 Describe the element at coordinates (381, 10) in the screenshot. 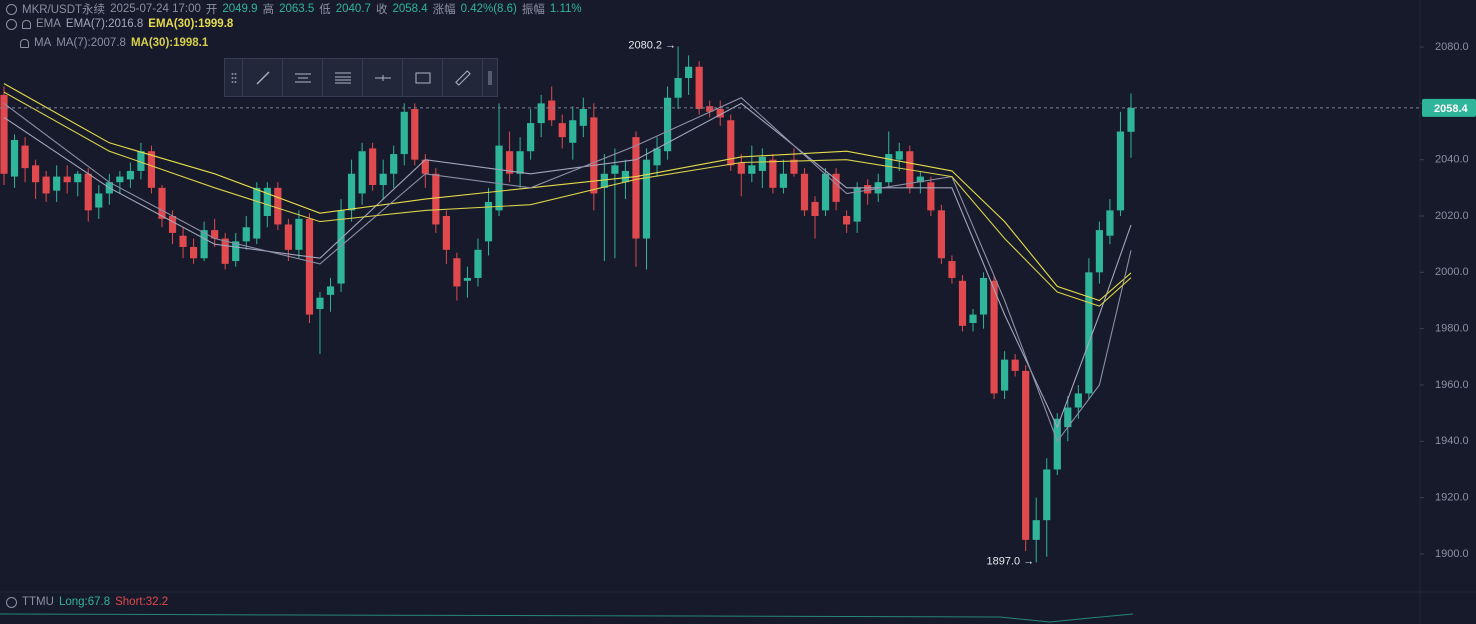

I see `close-label: 收` at that location.